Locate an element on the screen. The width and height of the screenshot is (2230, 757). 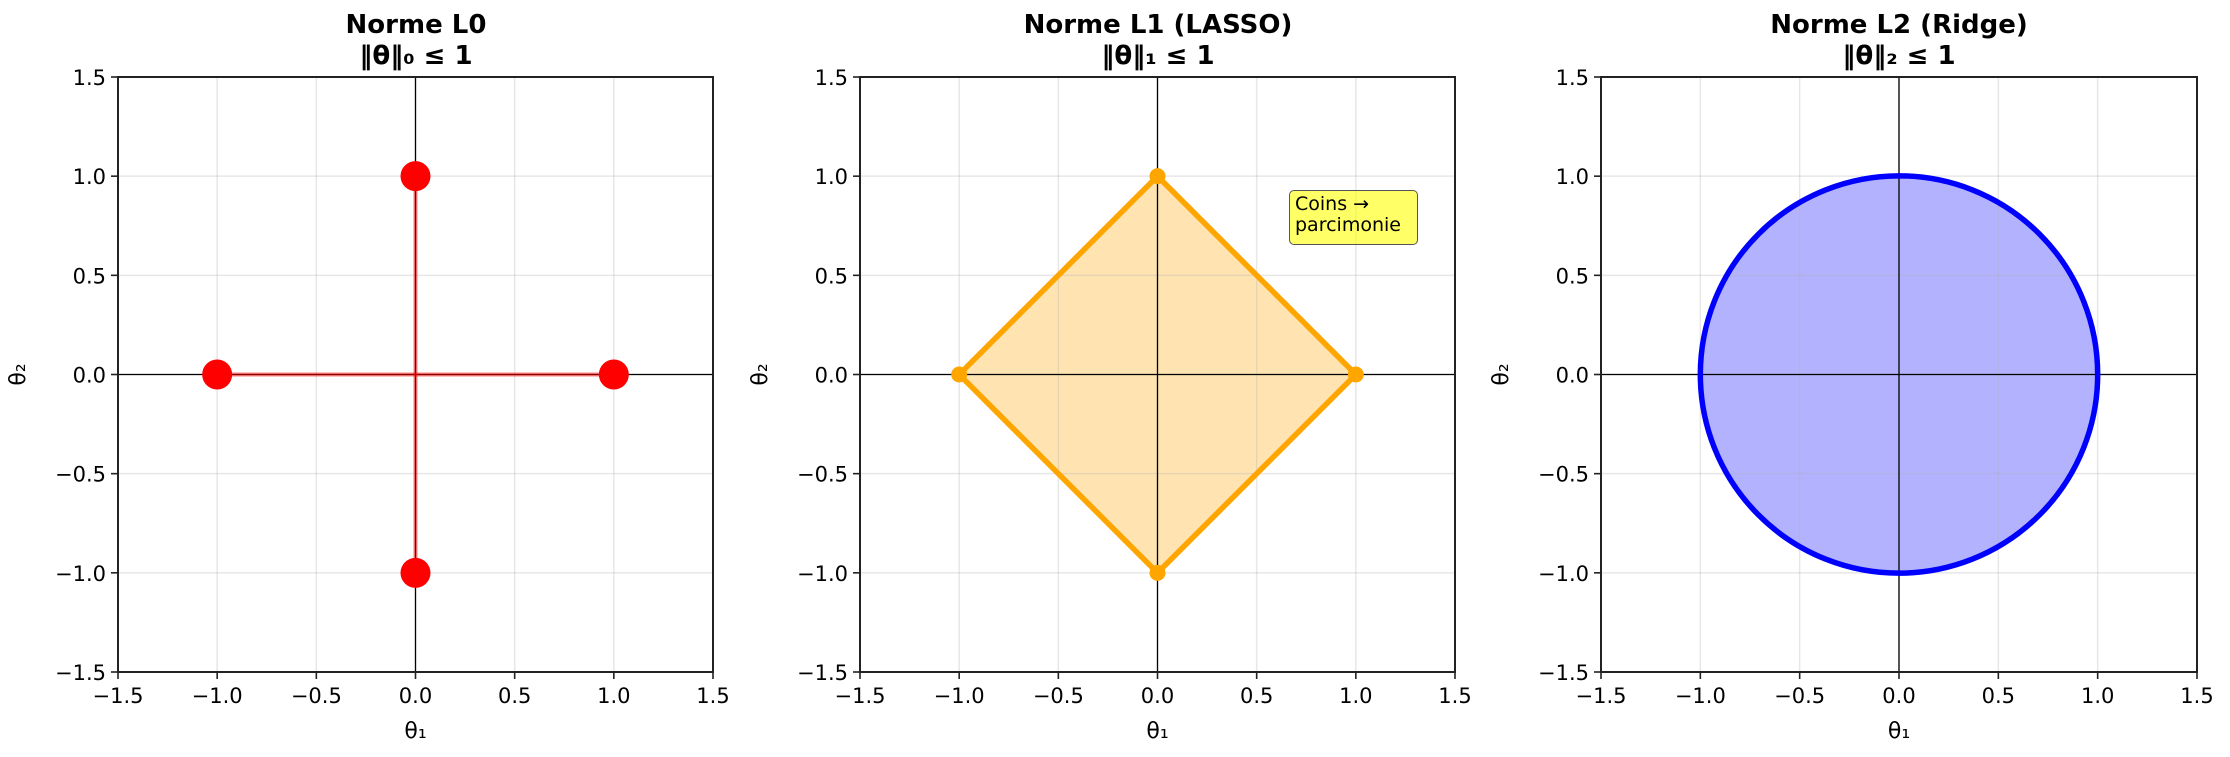
title-sub: ‖θ‖₁ ≤ 1 is located at coordinates (1158, 56).